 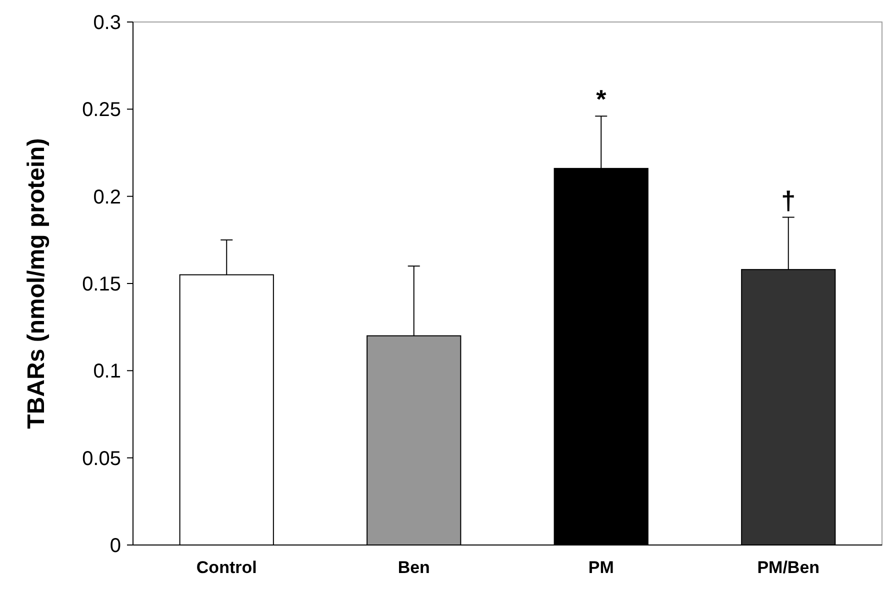 What do you see at coordinates (107, 23) in the screenshot?
I see `y-tick-label: 0.3` at bounding box center [107, 23].